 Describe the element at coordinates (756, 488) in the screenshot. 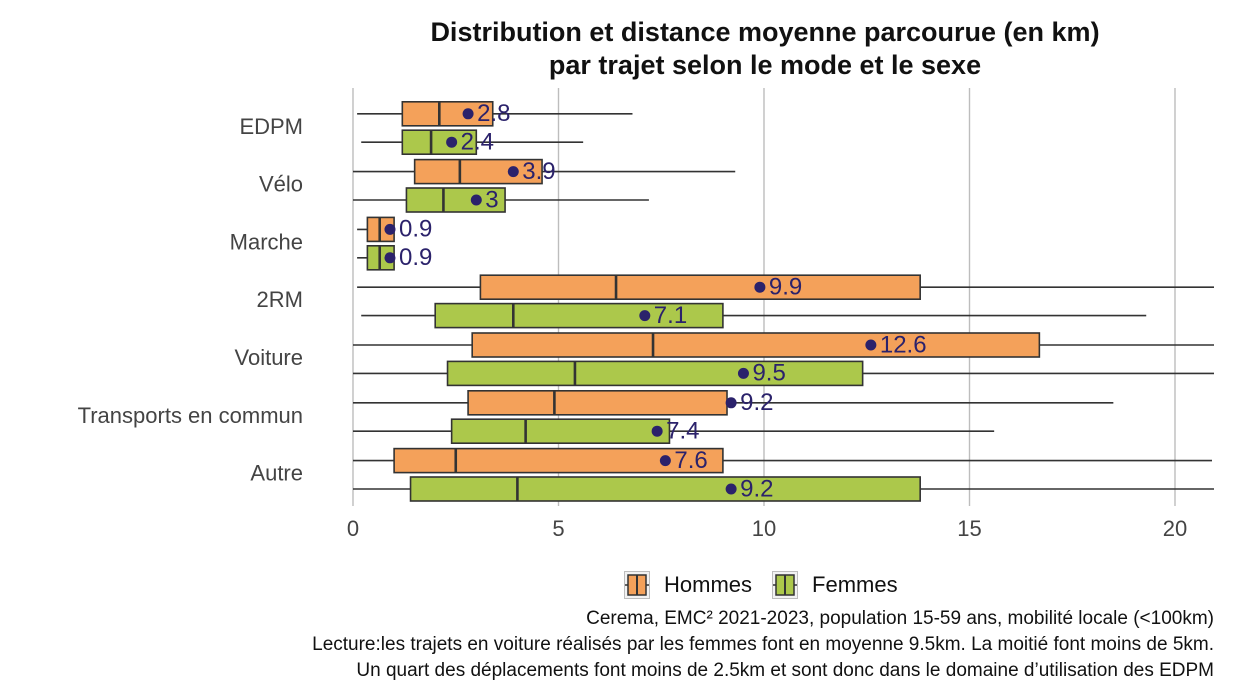

I see `mean-label-femmes-6: 9.2` at that location.